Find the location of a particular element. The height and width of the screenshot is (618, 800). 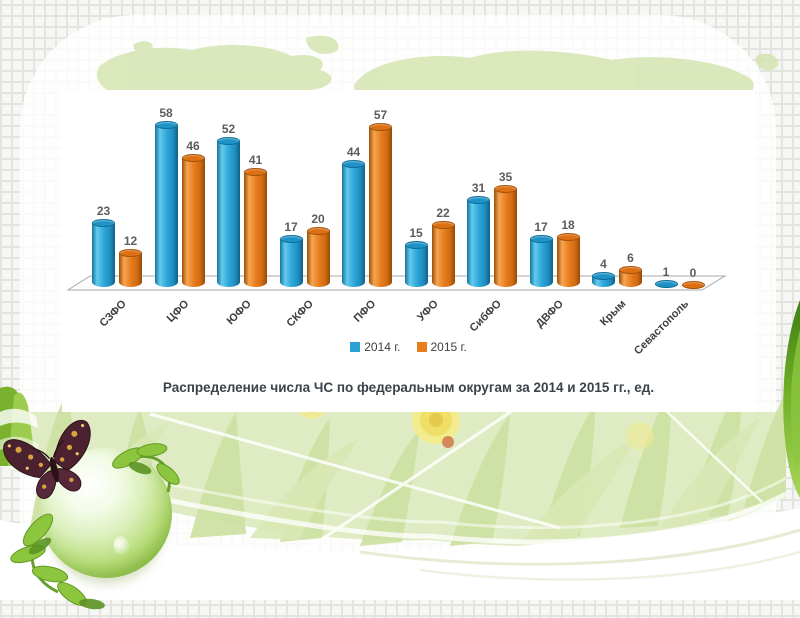

value-label: 52 is located at coordinates (228, 129).